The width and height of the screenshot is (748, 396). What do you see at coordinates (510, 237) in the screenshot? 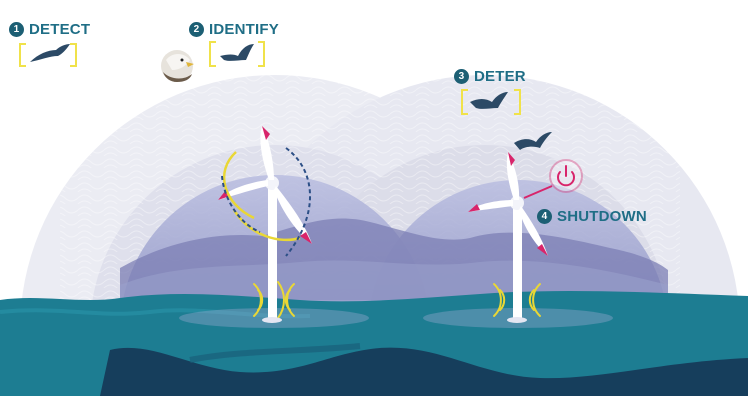
I see `wind-turbine-right` at bounding box center [510, 237].